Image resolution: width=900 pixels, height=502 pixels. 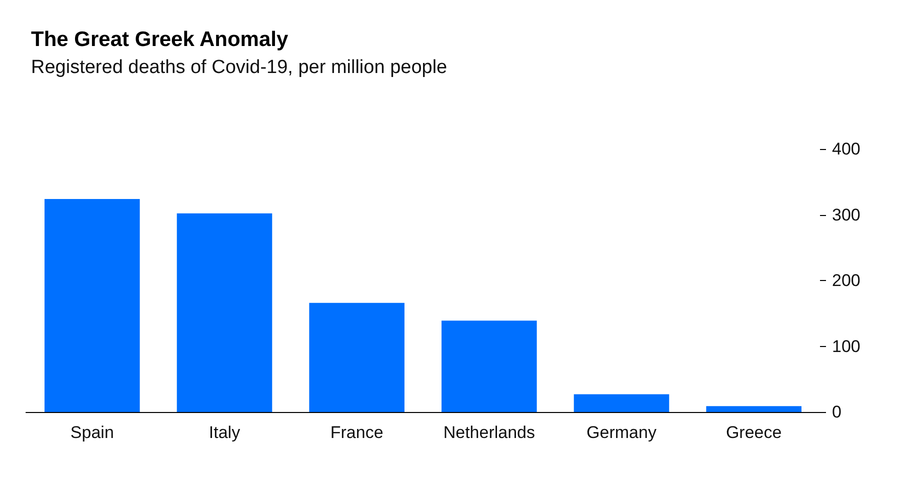 I want to click on x-tick-label: Germany, so click(x=621, y=432).